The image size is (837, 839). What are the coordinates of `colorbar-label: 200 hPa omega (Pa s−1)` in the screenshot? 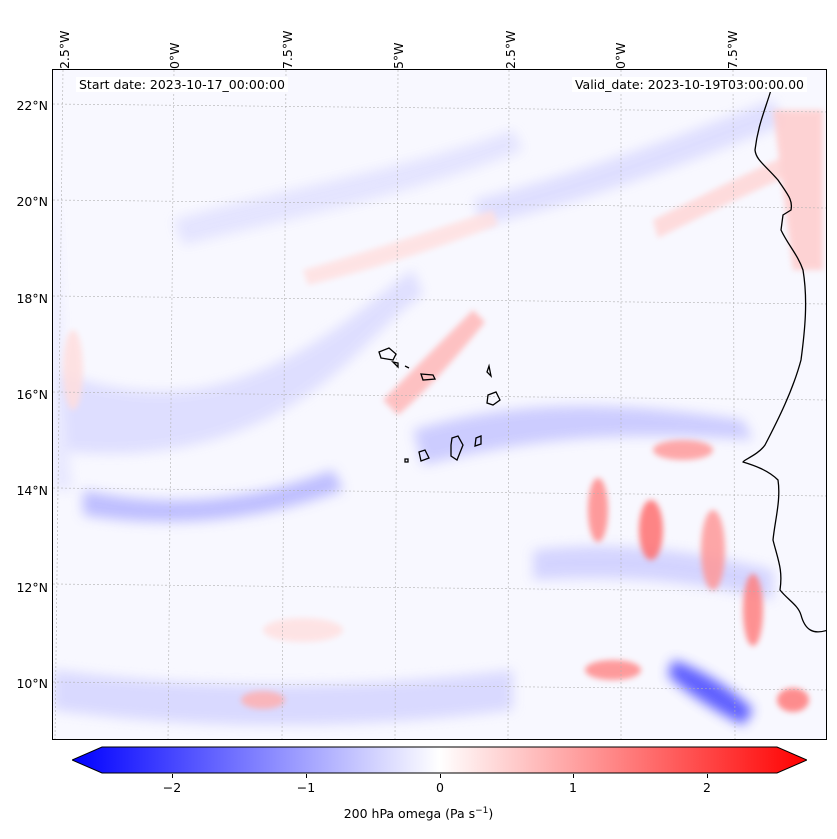 It's located at (418, 813).